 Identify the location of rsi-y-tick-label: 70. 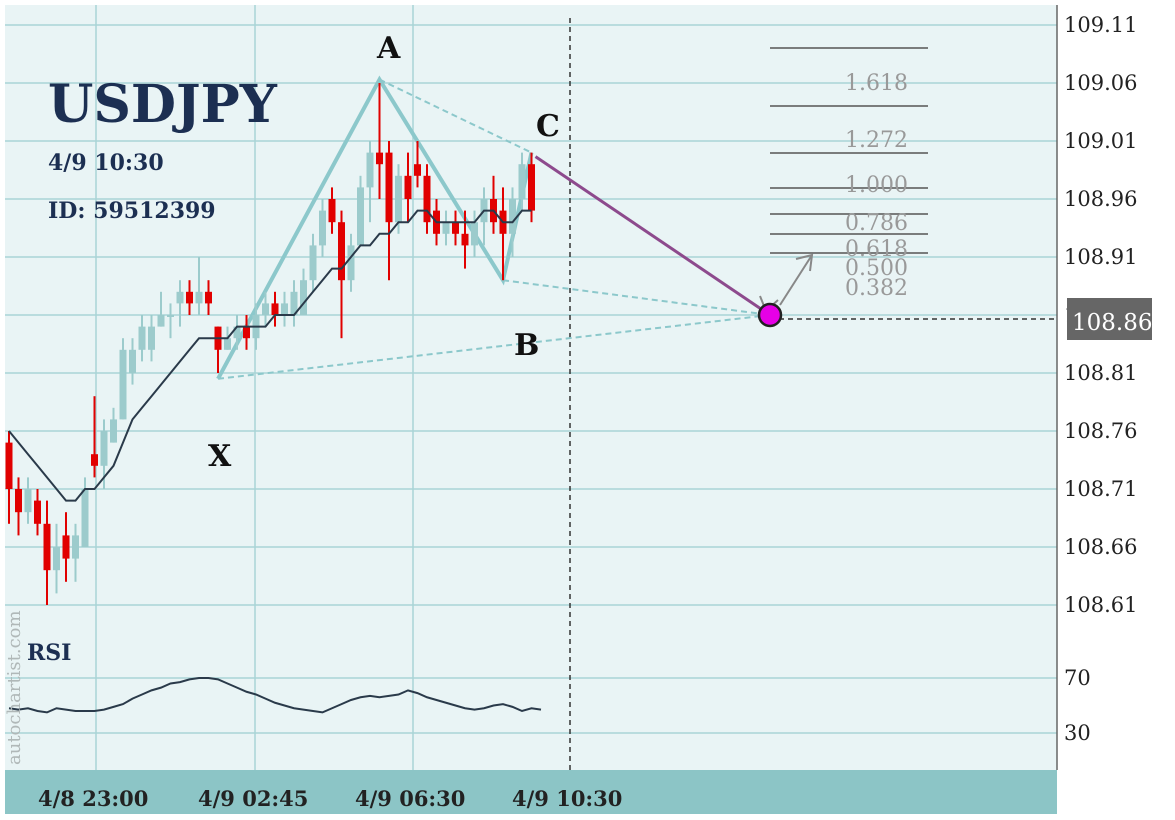
(1077, 678).